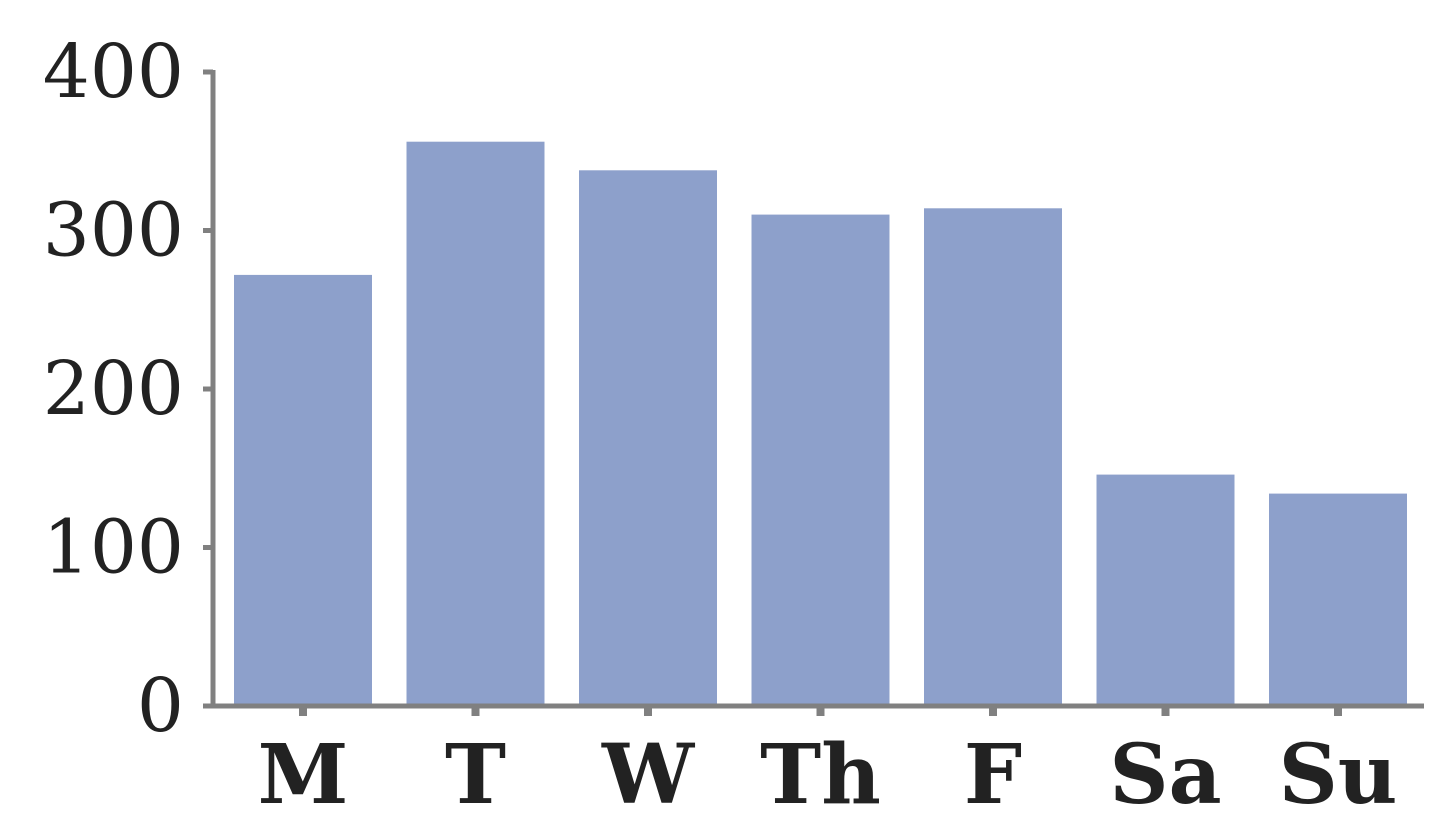 The height and width of the screenshot is (836, 1446). I want to click on y-axis-ticks: 0 100 200 300 400, so click(128, 389).